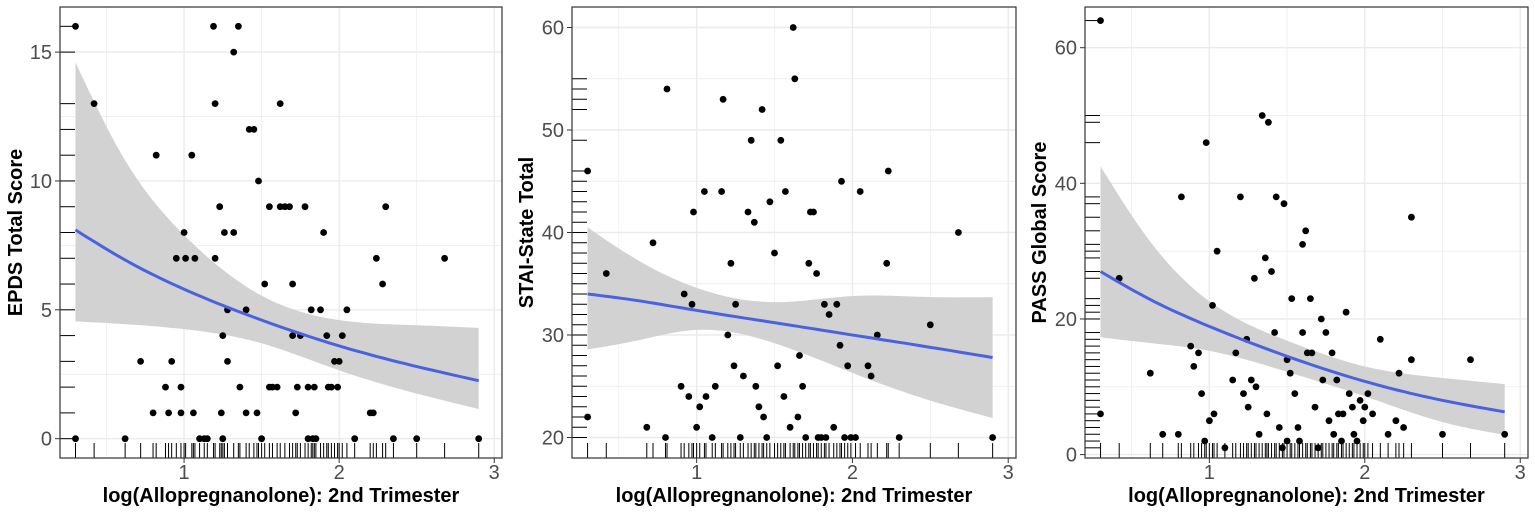 This screenshot has height=512, width=1535. What do you see at coordinates (553, 131) in the screenshot?
I see `y-tick-label: 50` at bounding box center [553, 131].